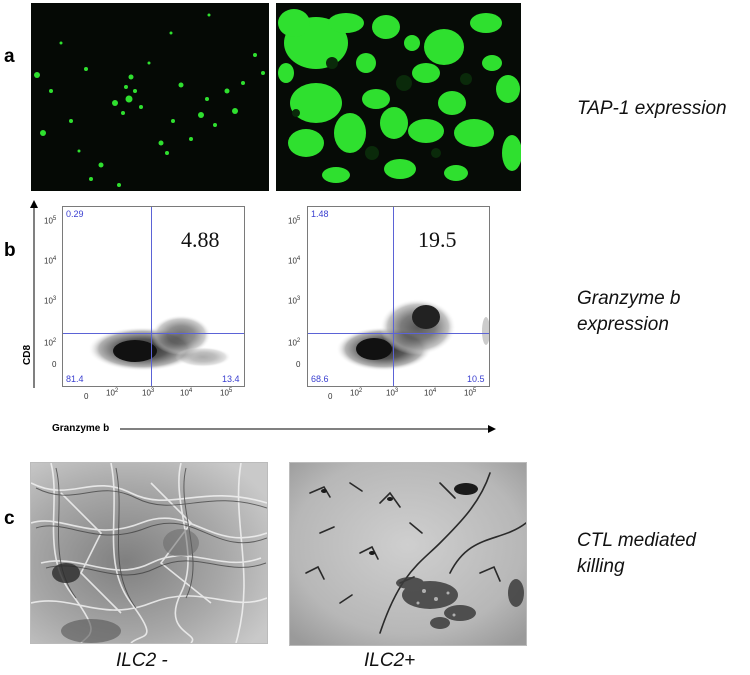 The height and width of the screenshot is (675, 750). What do you see at coordinates (628, 312) in the screenshot?
I see `panel-b-label: Granzyme b expression` at bounding box center [628, 312].